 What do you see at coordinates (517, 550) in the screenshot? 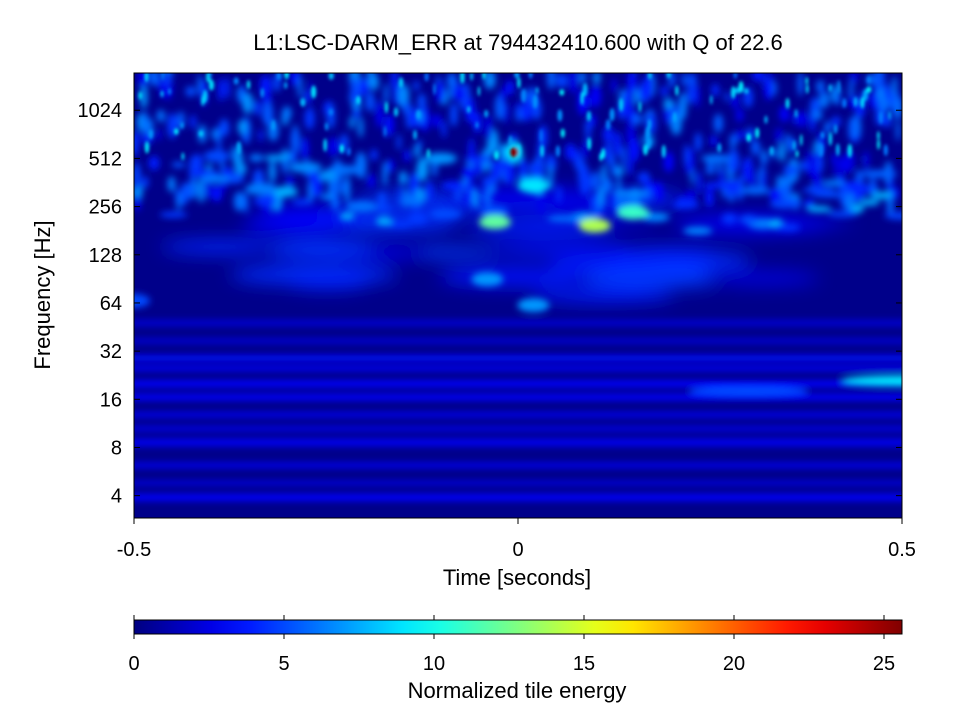
I see `x-tick-label: 0` at bounding box center [517, 550].